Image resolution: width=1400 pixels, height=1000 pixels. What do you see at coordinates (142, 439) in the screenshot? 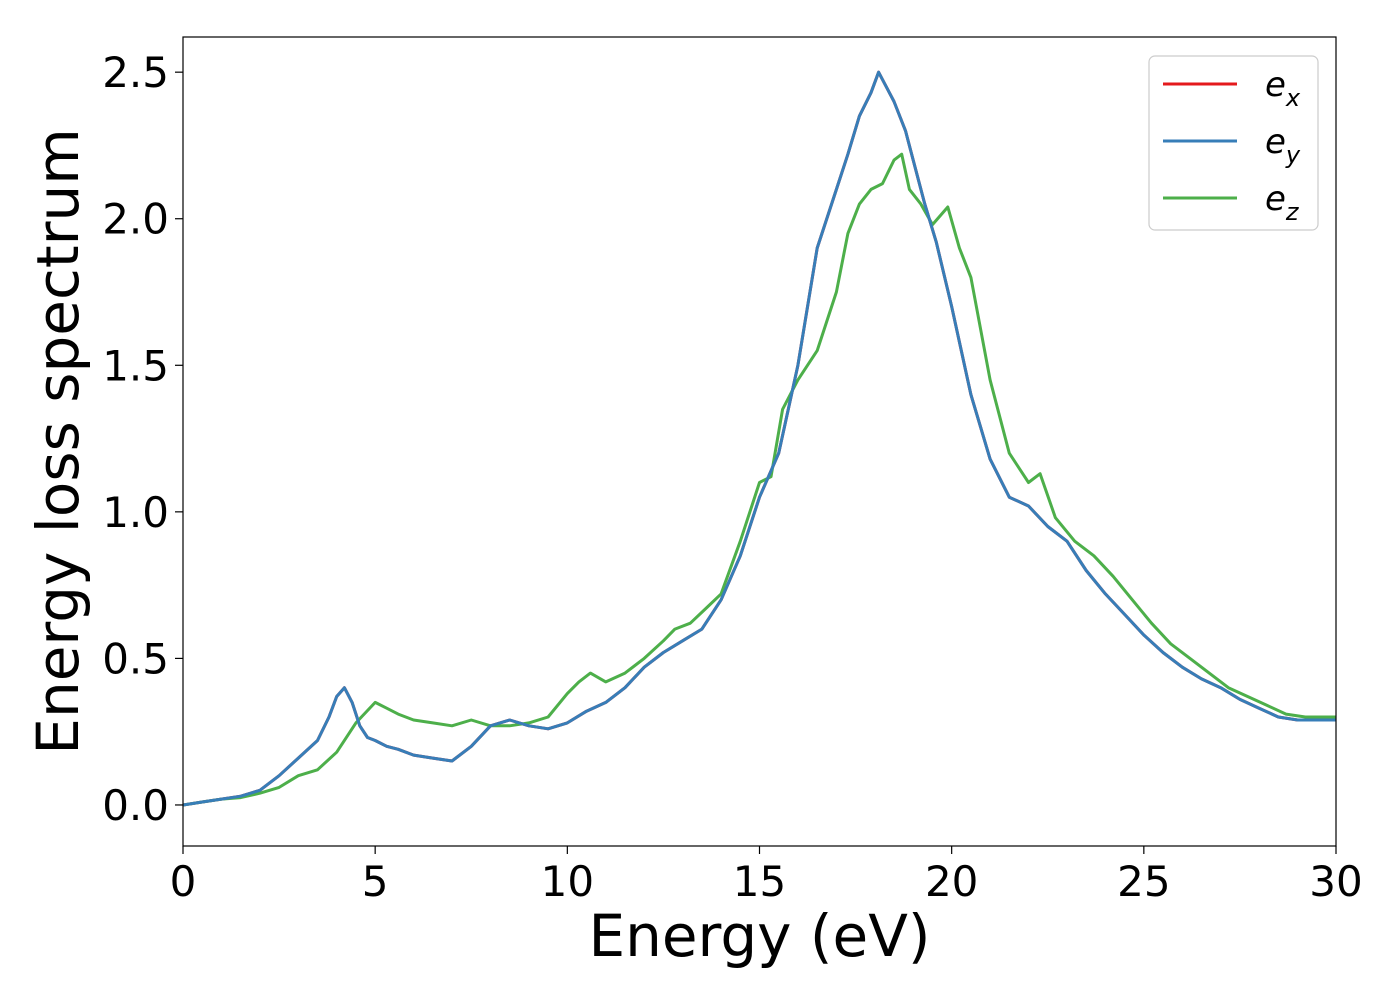
I see `y-axis: 0.0 0.5 1.0 1.5 2.0 2.5` at bounding box center [142, 439].